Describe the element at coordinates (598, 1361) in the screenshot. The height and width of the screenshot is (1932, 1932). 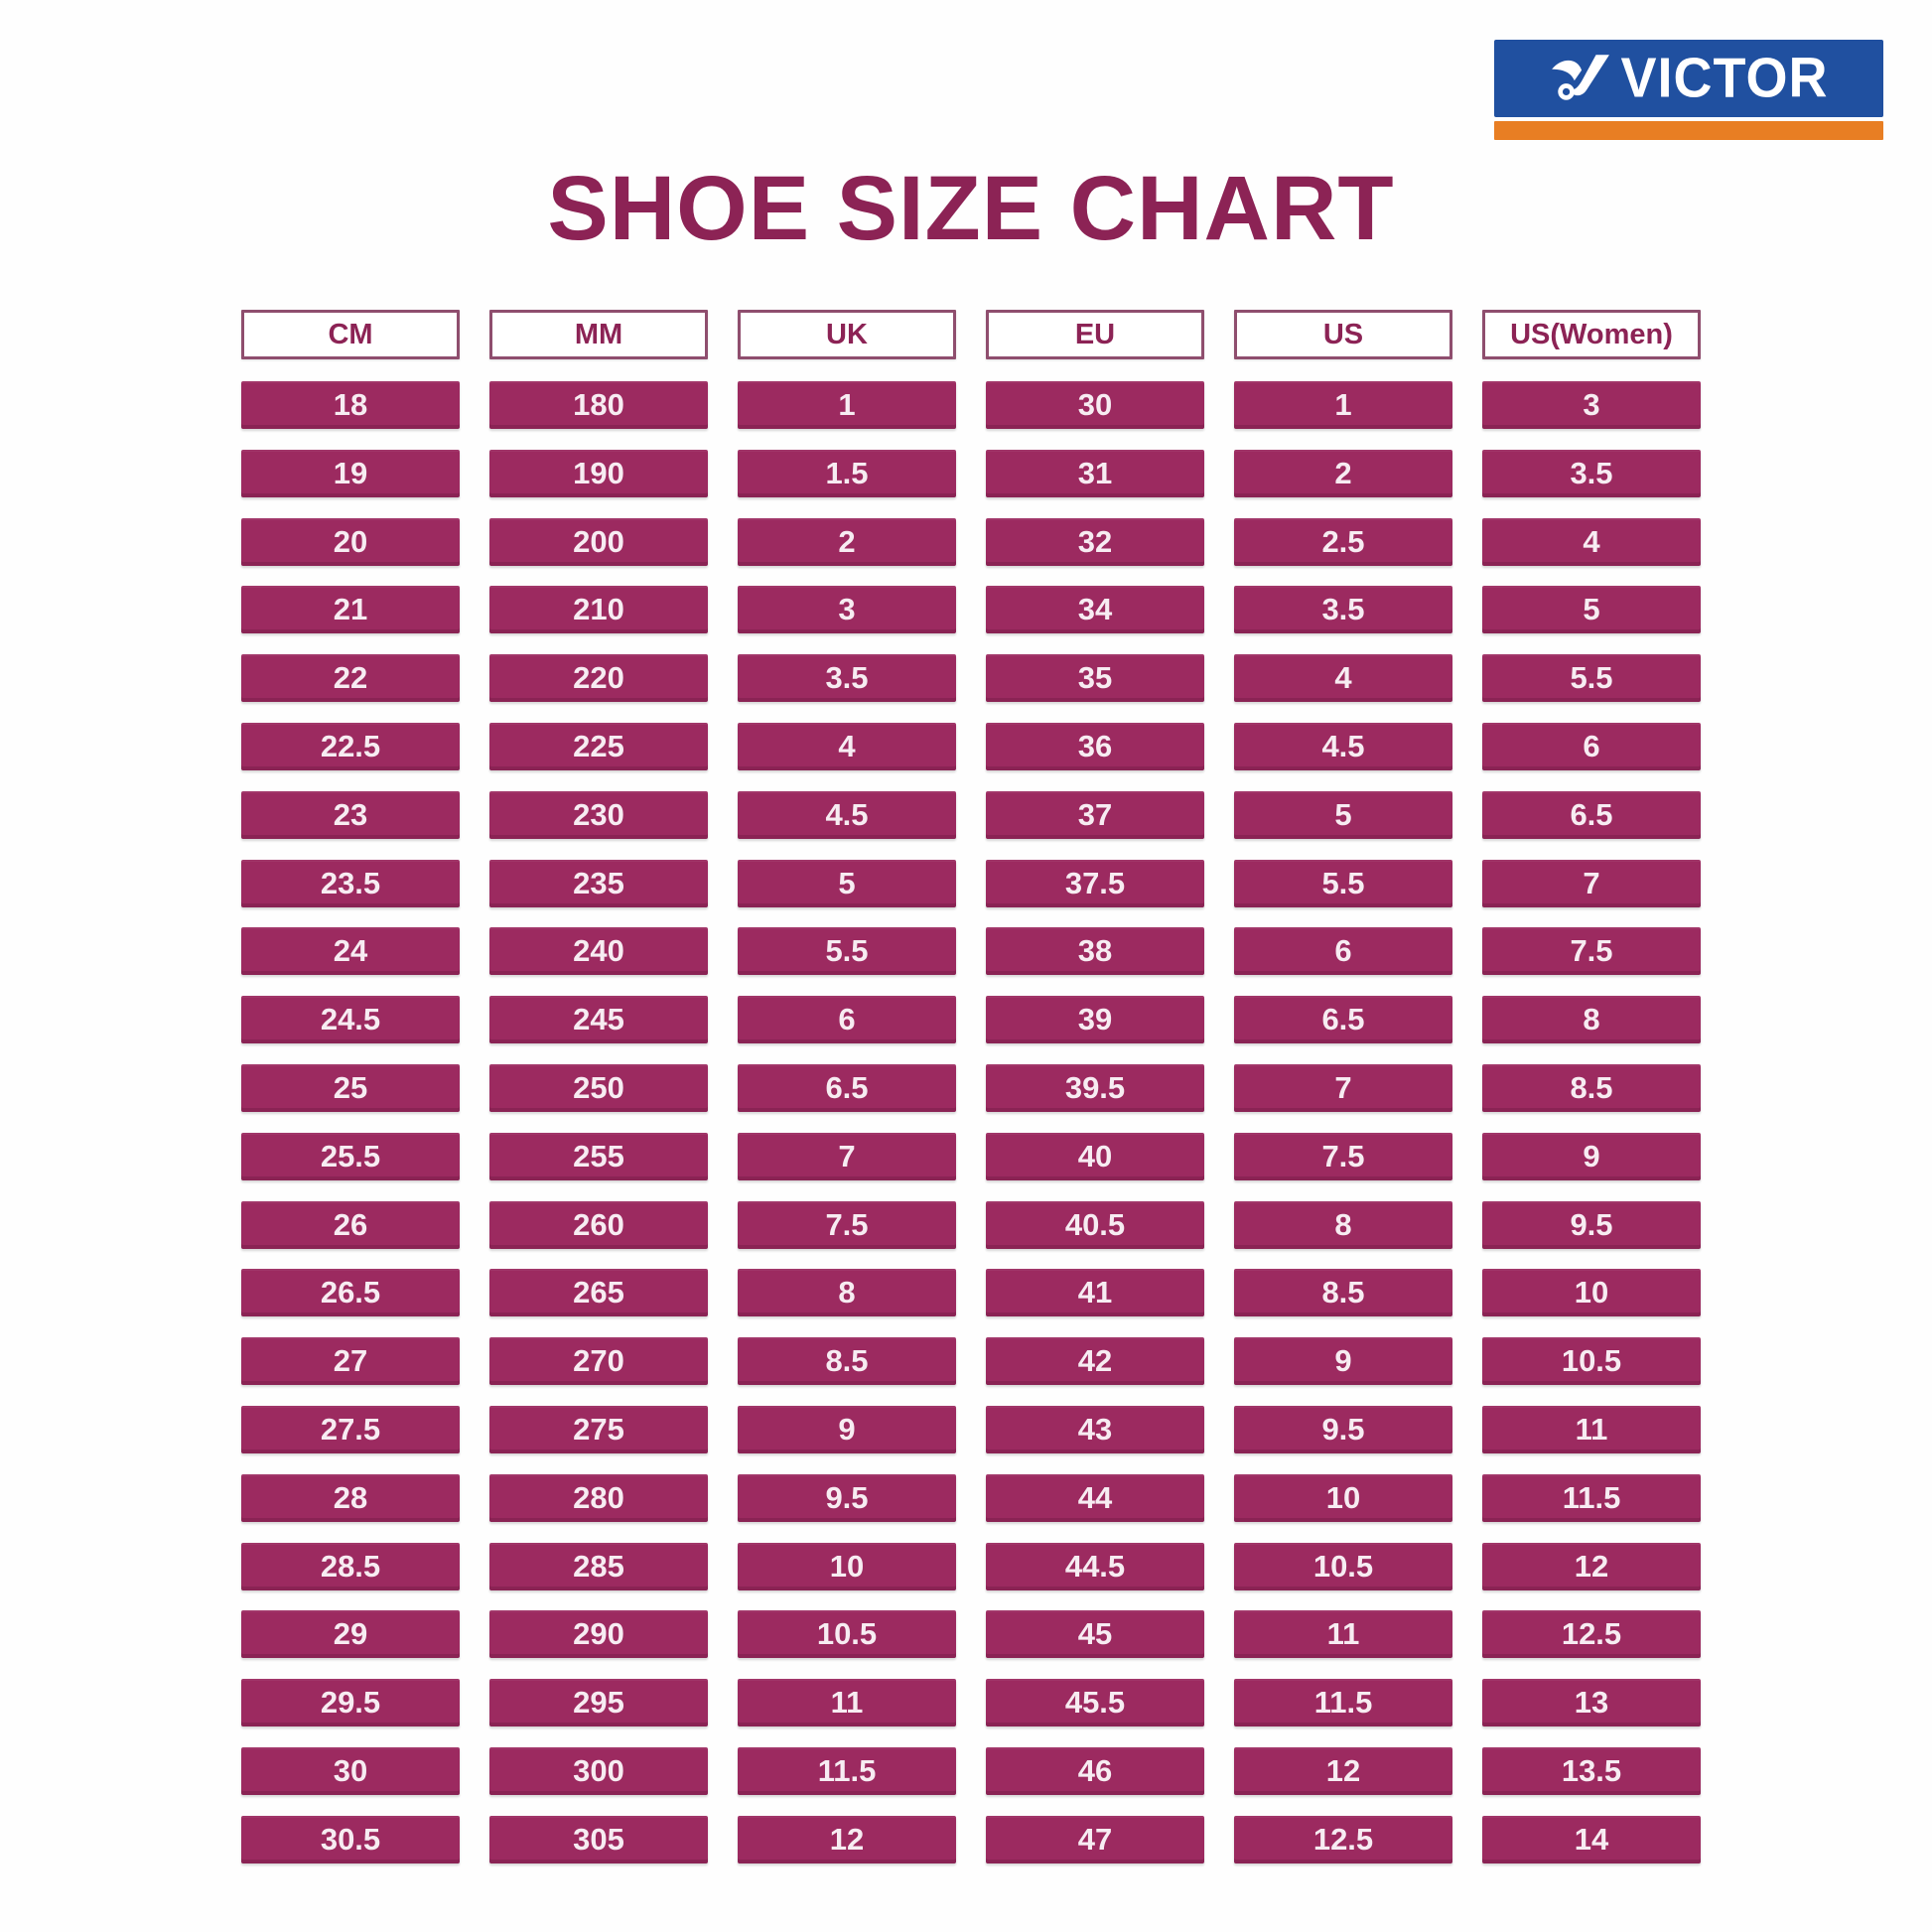
I see `size-cell: 270` at that location.